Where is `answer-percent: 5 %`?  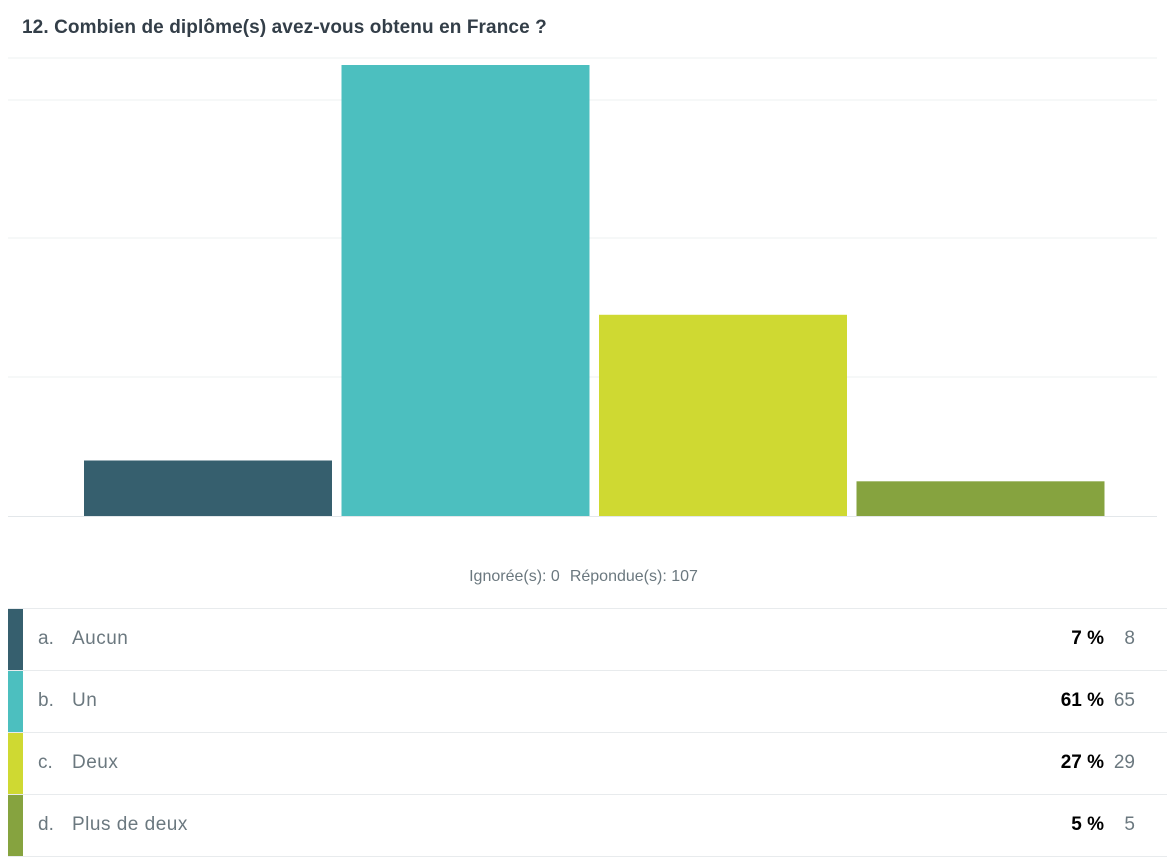 answer-percent: 5 % is located at coordinates (1087, 824).